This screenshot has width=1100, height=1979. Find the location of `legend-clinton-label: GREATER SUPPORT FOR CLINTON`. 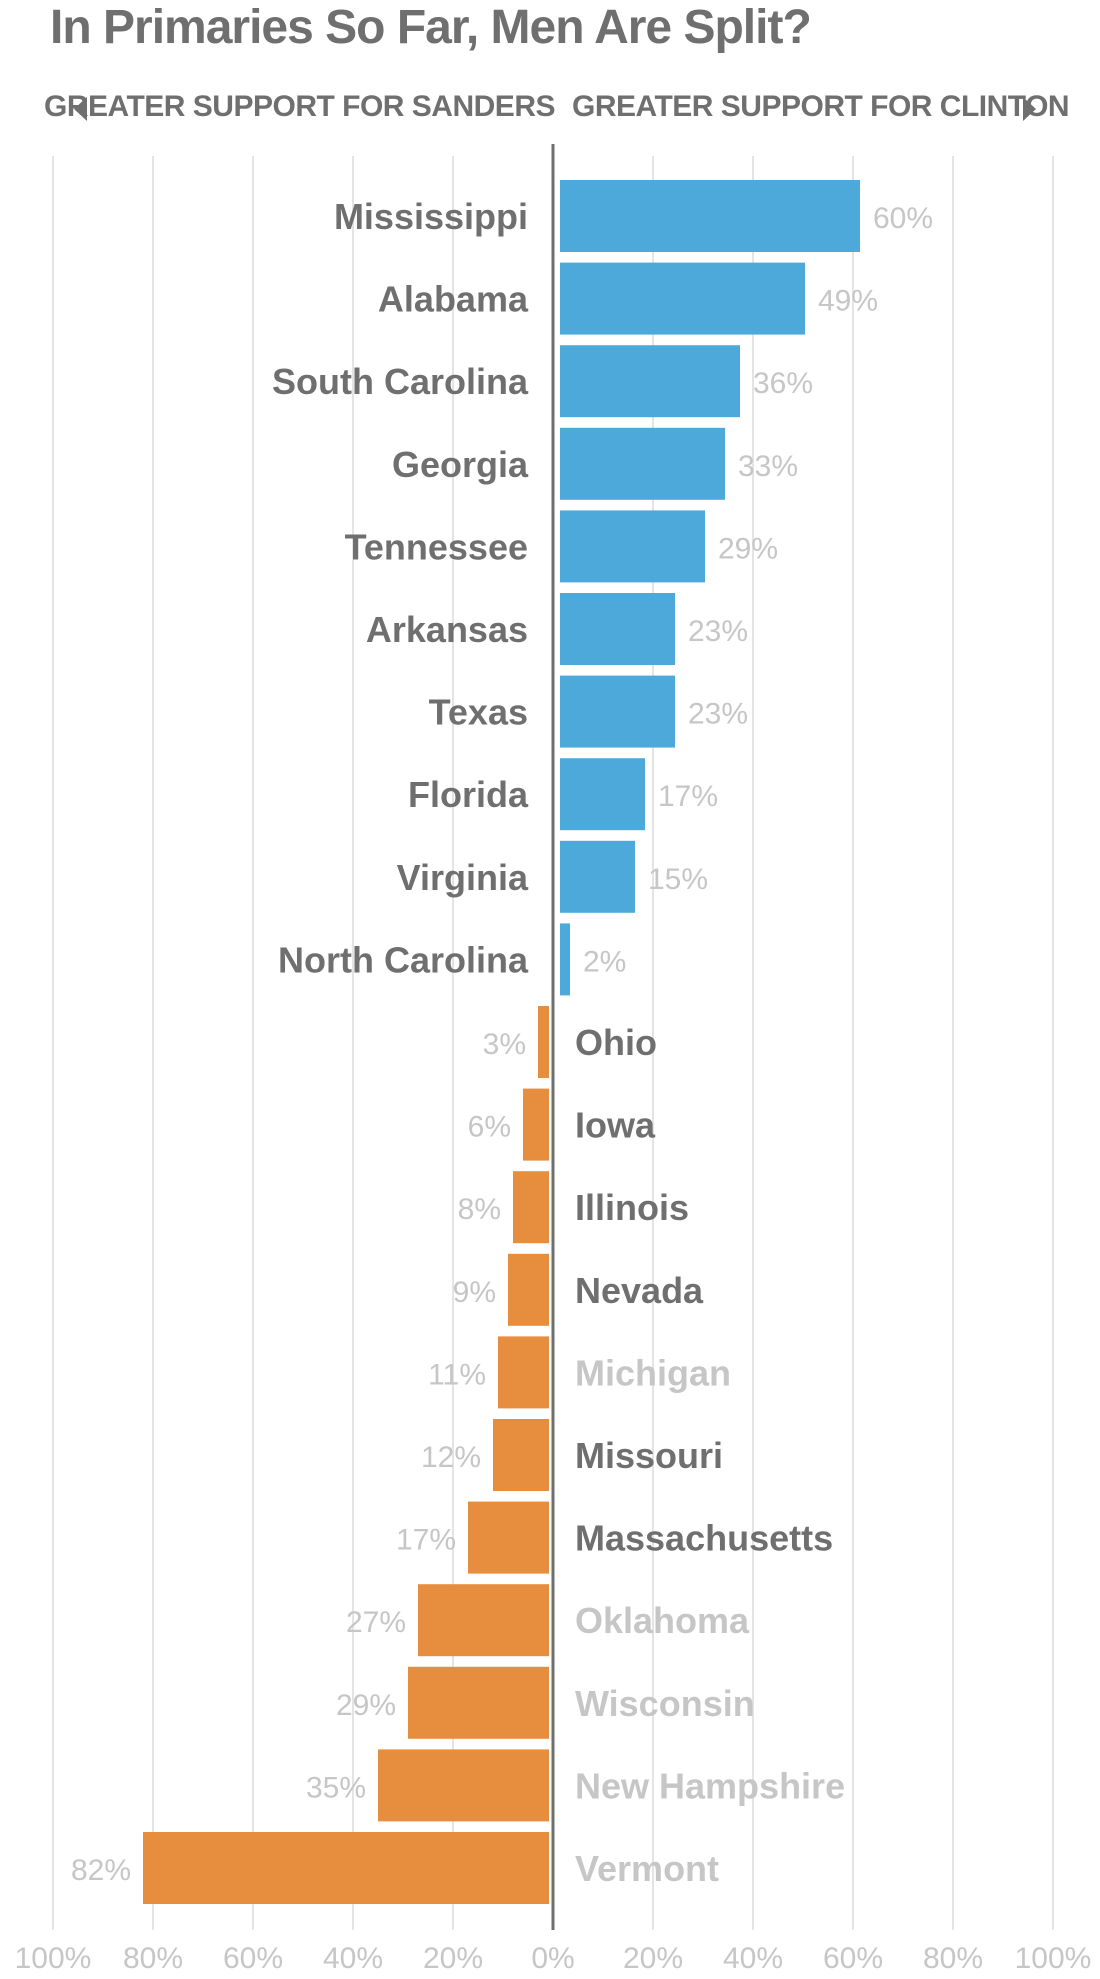

legend-clinton-label: GREATER SUPPORT FOR CLINTON is located at coordinates (821, 106).